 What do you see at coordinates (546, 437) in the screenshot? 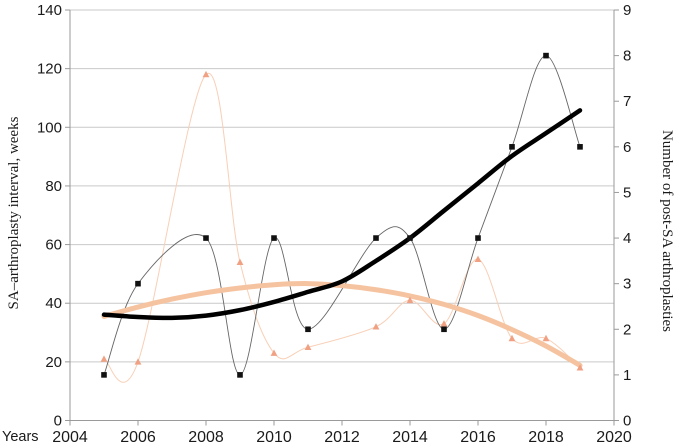
I see `x-axis-tick-label: 2018` at bounding box center [546, 437].